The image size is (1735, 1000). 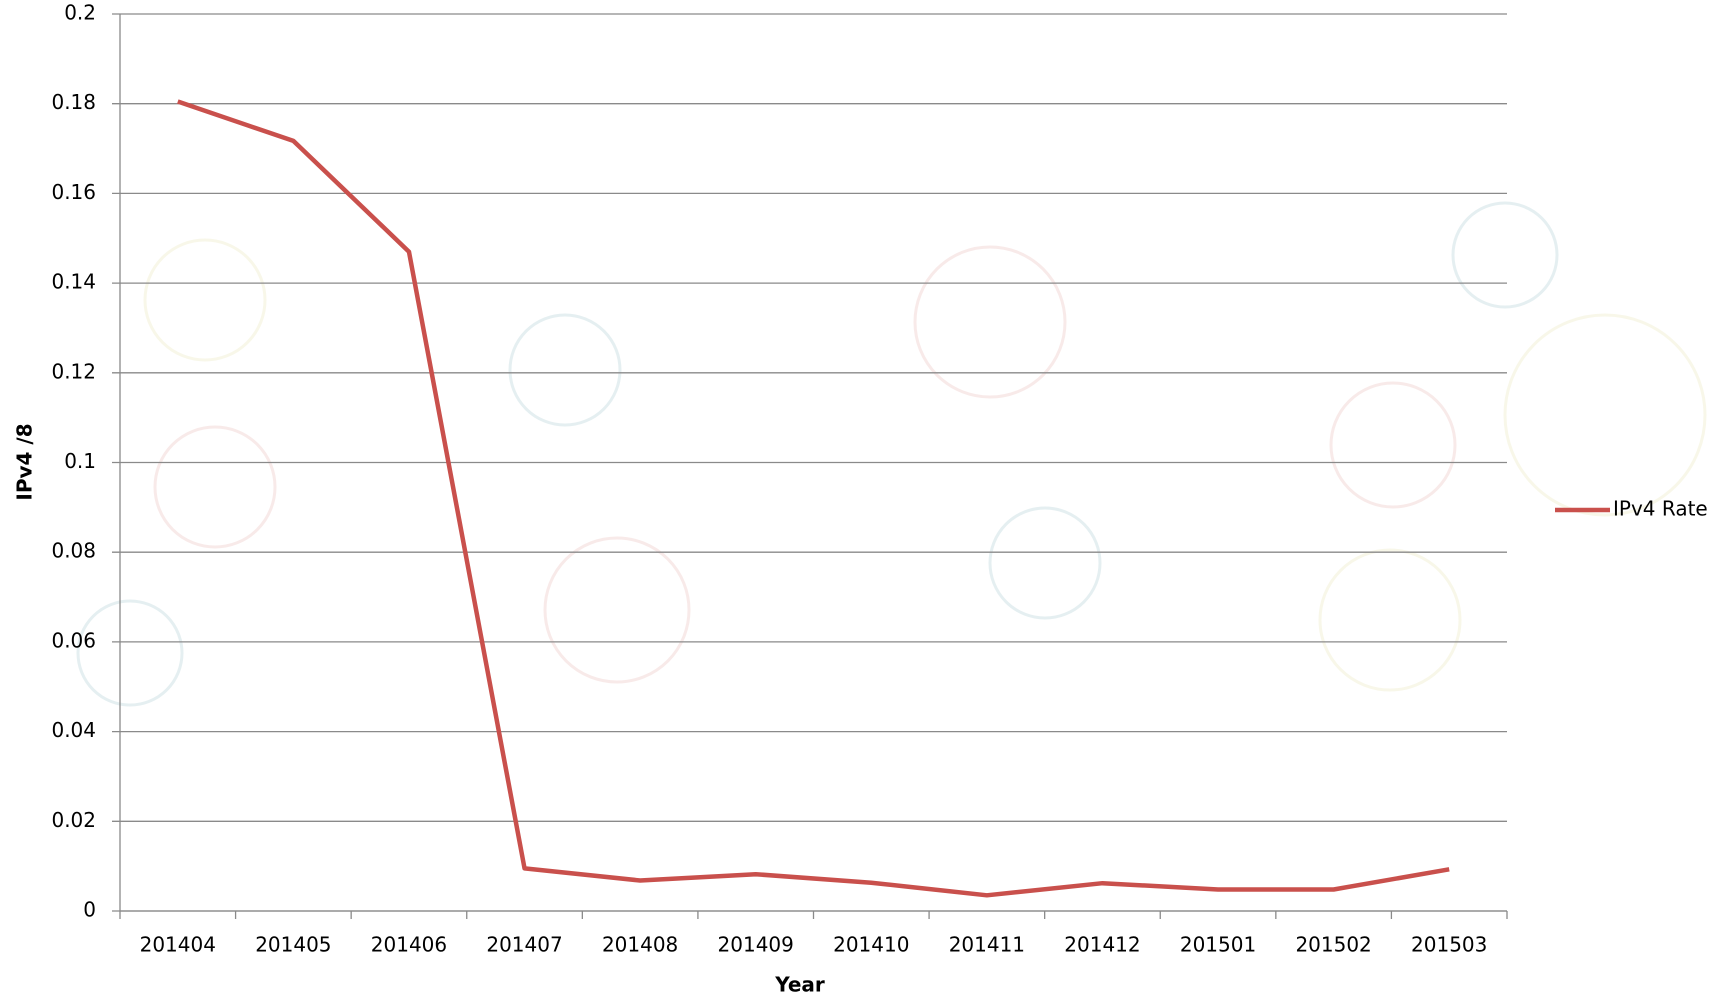 What do you see at coordinates (987, 945) in the screenshot?
I see `x-tick-label: 201411` at bounding box center [987, 945].